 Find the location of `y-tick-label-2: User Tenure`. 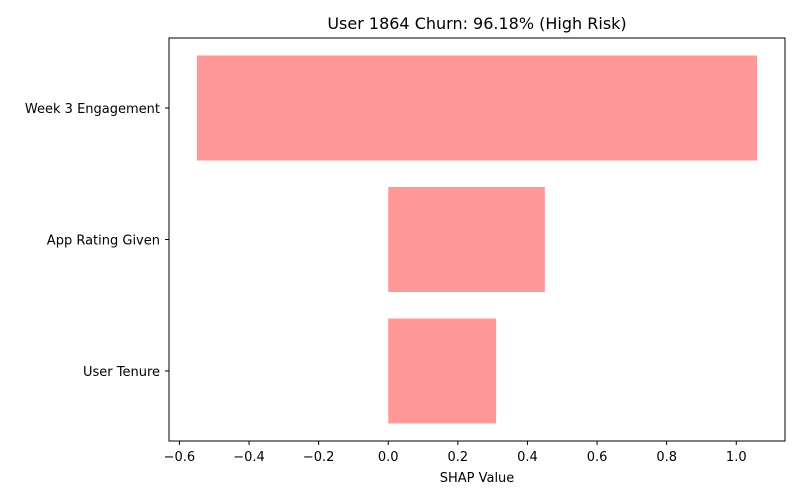

y-tick-label-2: User Tenure is located at coordinates (121, 372).